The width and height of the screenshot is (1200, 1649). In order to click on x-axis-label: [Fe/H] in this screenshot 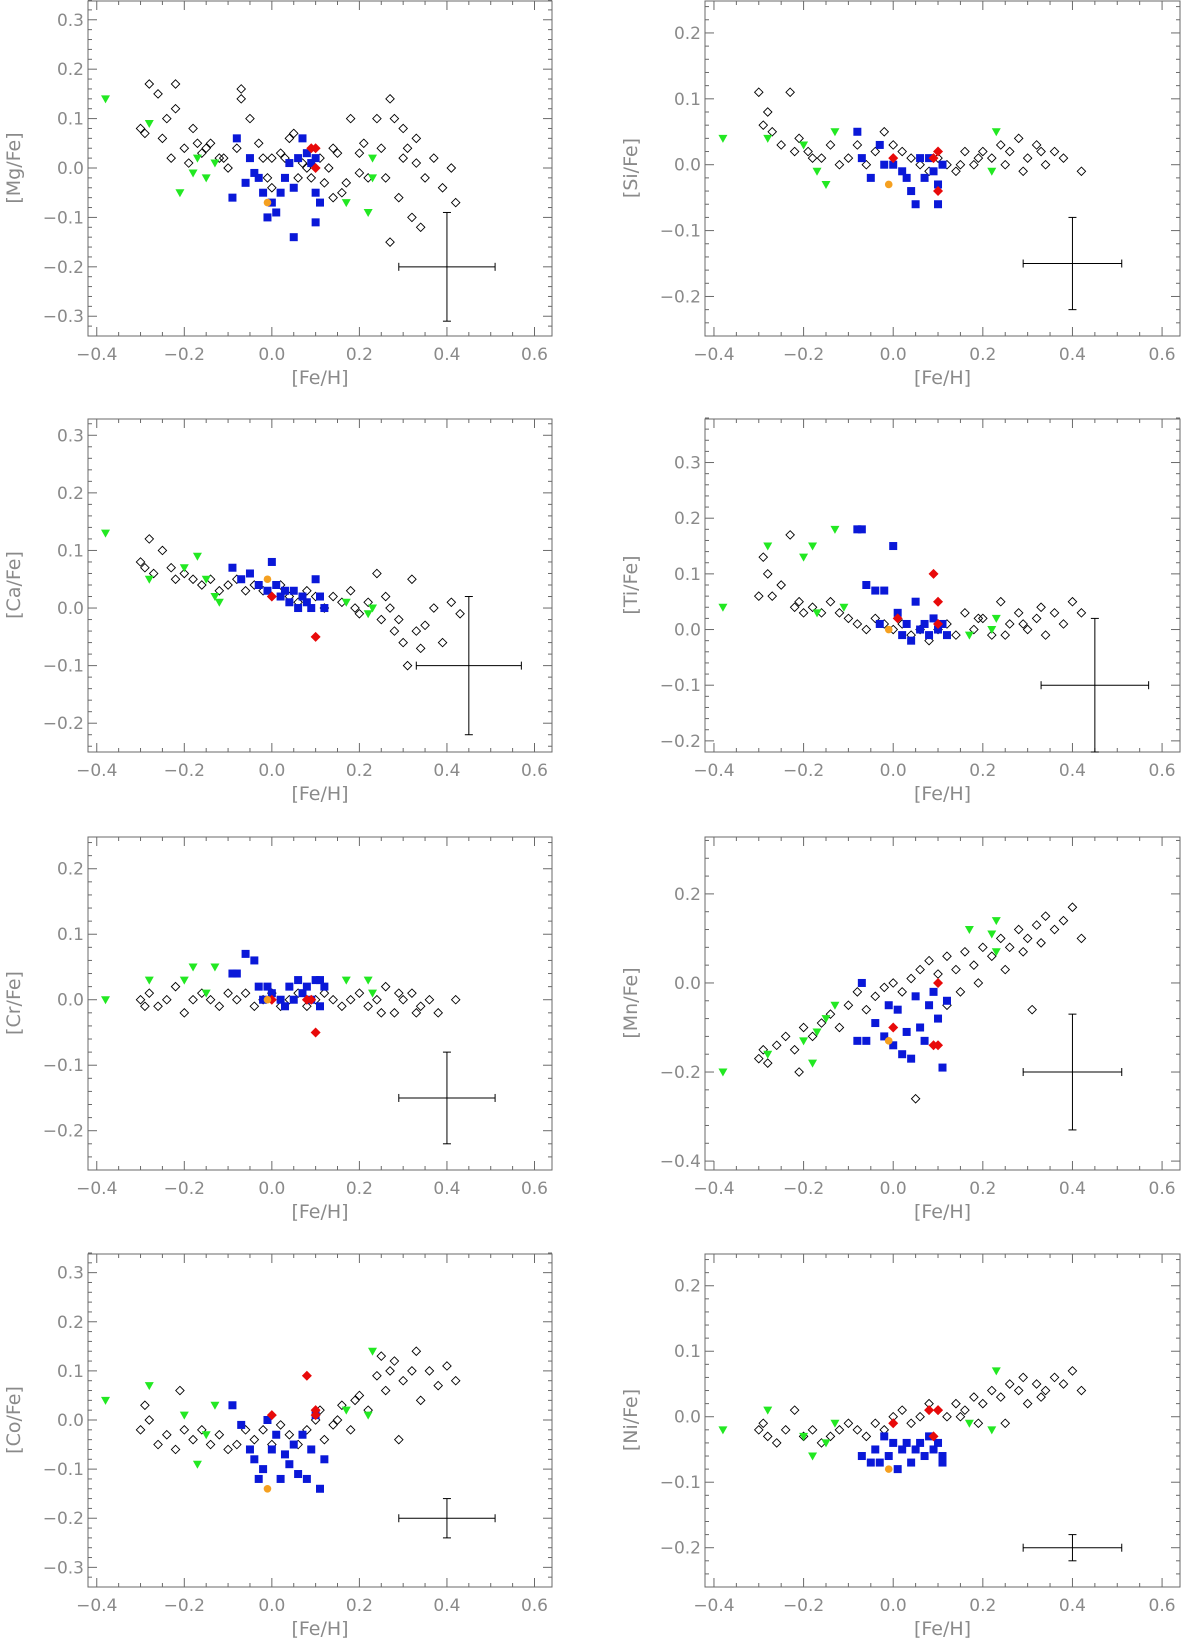, I will do `click(319, 378)`.